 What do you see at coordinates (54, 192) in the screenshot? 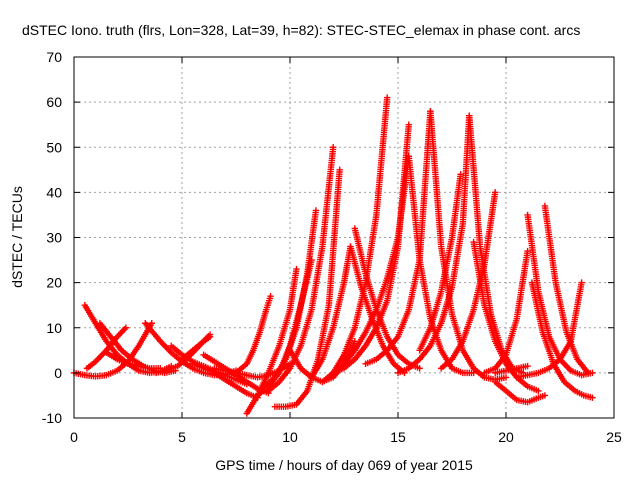
I see `y-tick-label: 40` at bounding box center [54, 192].